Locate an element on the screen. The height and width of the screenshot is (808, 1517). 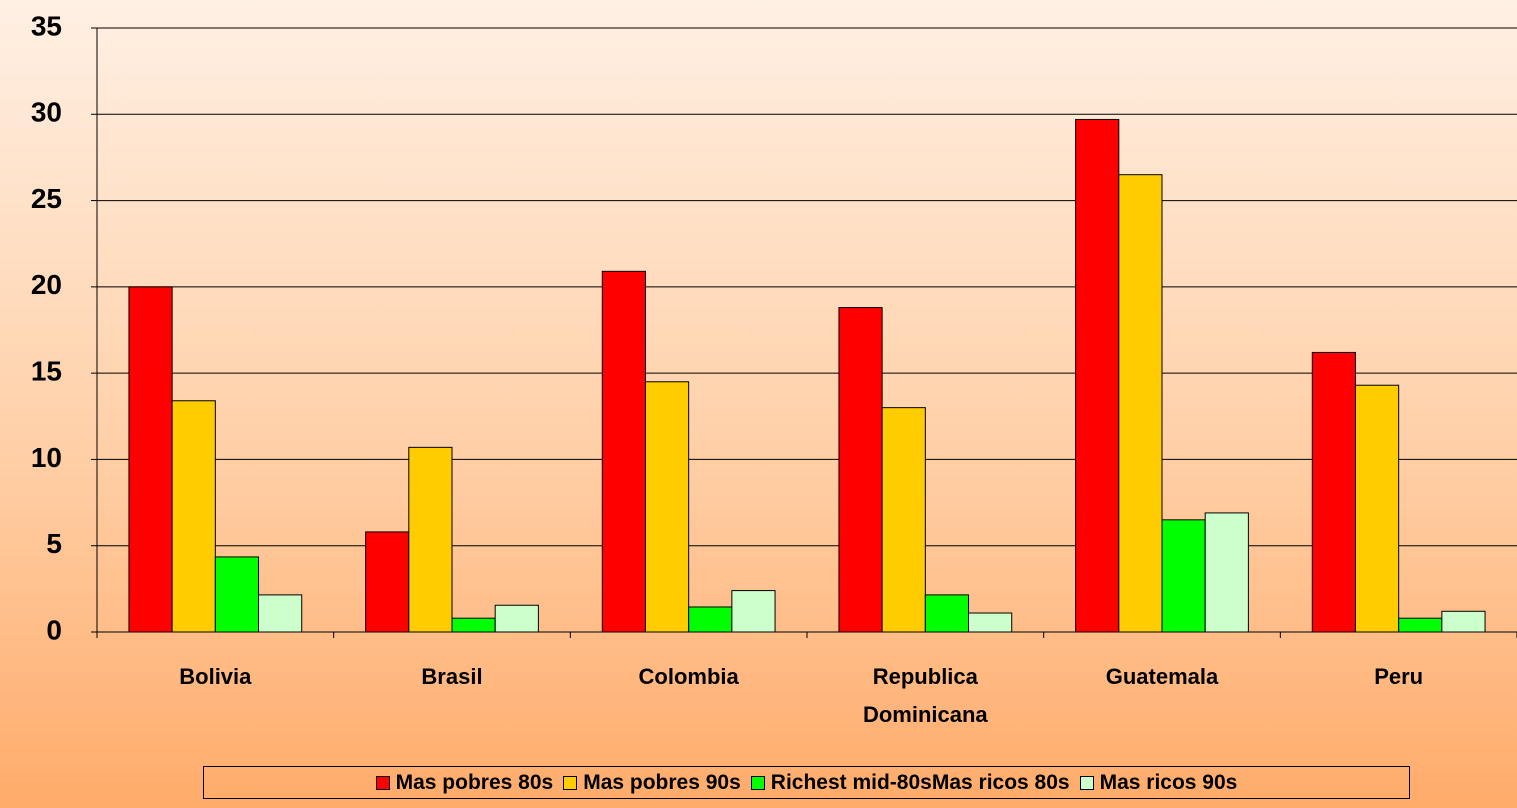
legend-item: Mas ricos 90s is located at coordinates (1158, 782).